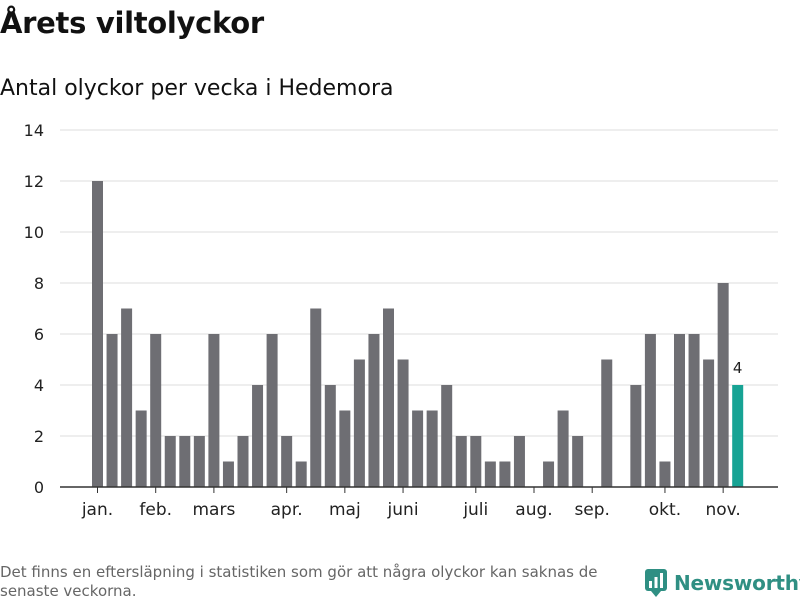 This screenshot has height=601, width=800. I want to click on x-tick-label: okt., so click(665, 510).